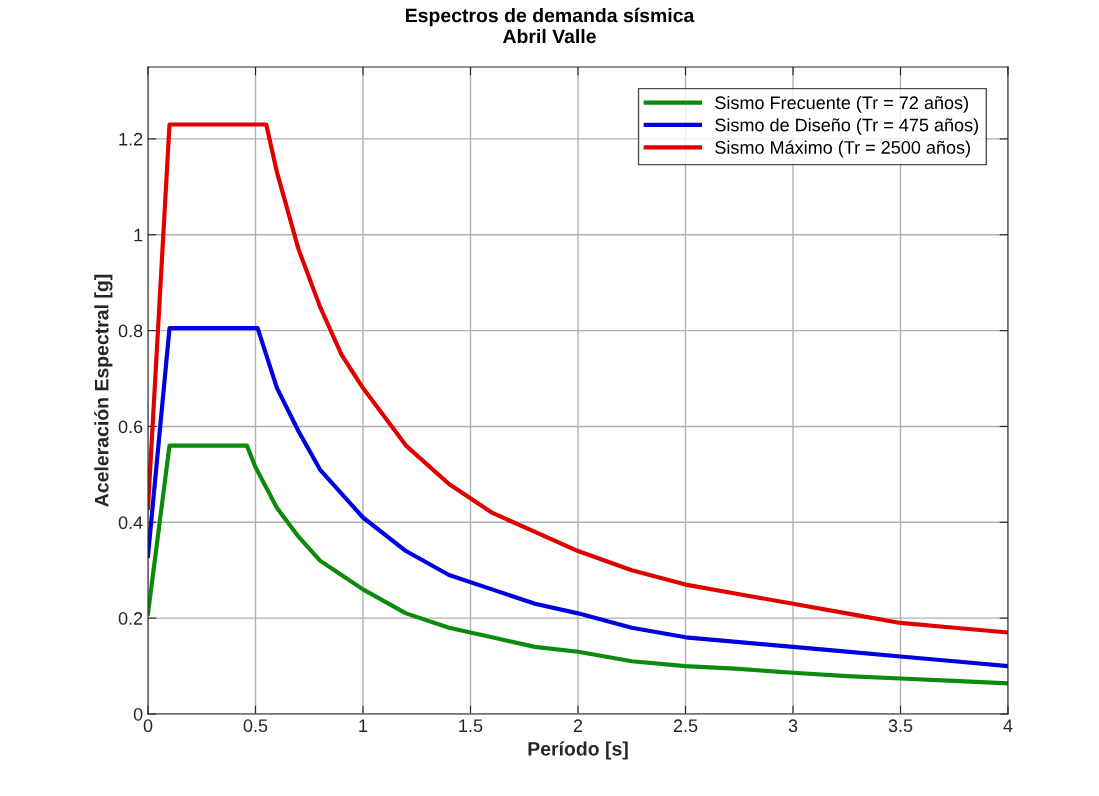 The image size is (1099, 796). I want to click on y-tick-label: 0.2, so click(130, 618).